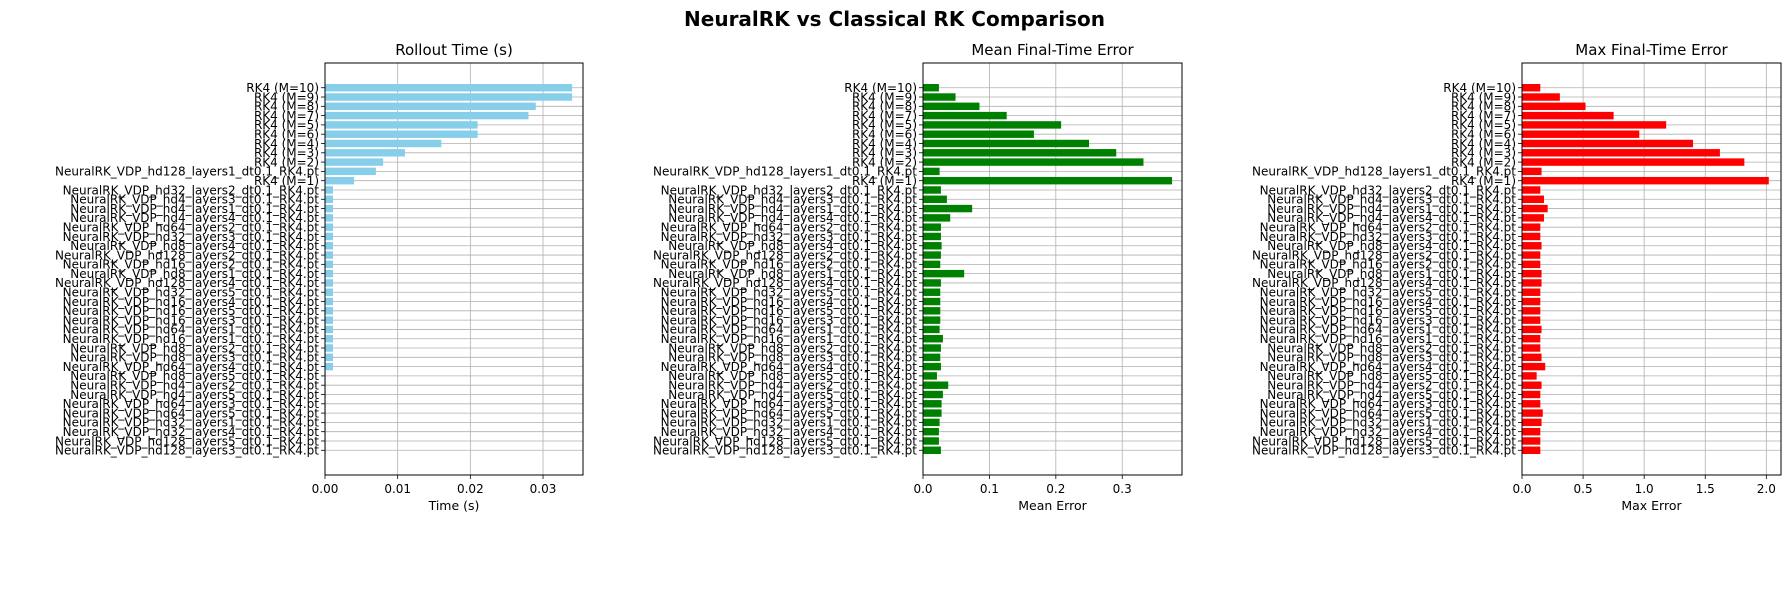 The height and width of the screenshot is (592, 1789). What do you see at coordinates (1055, 489) in the screenshot?
I see `x-tick-label: 0.2` at bounding box center [1055, 489].